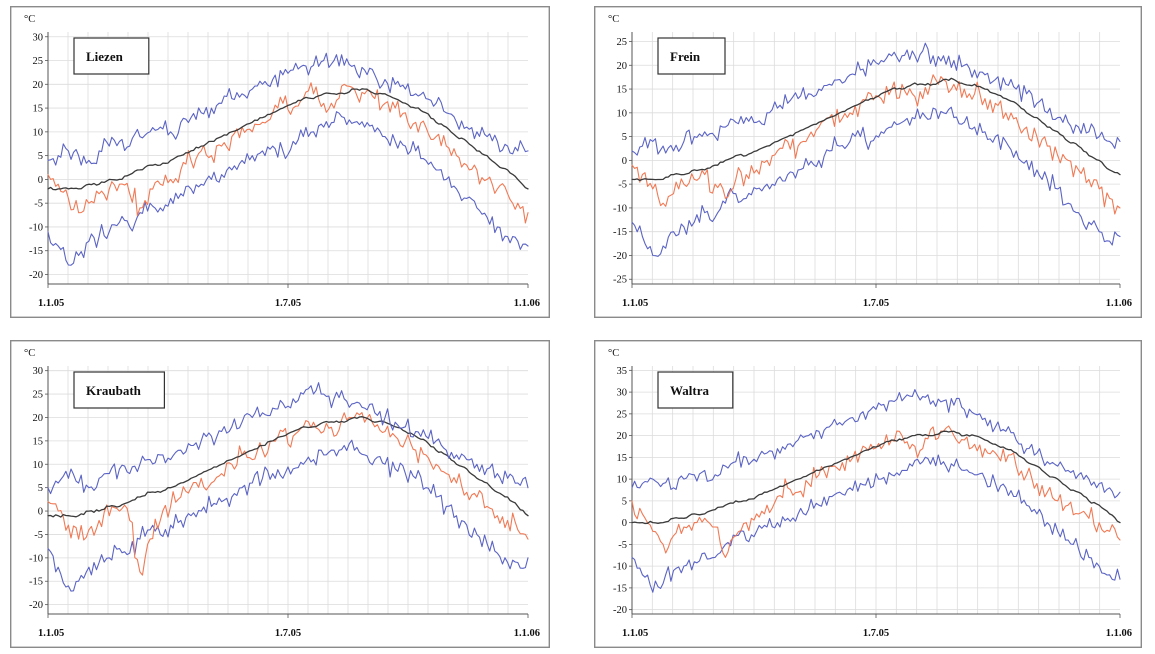 This screenshot has height=654, width=1155. Describe the element at coordinates (620, 280) in the screenshot. I see `y-tick-label: -25` at that location.